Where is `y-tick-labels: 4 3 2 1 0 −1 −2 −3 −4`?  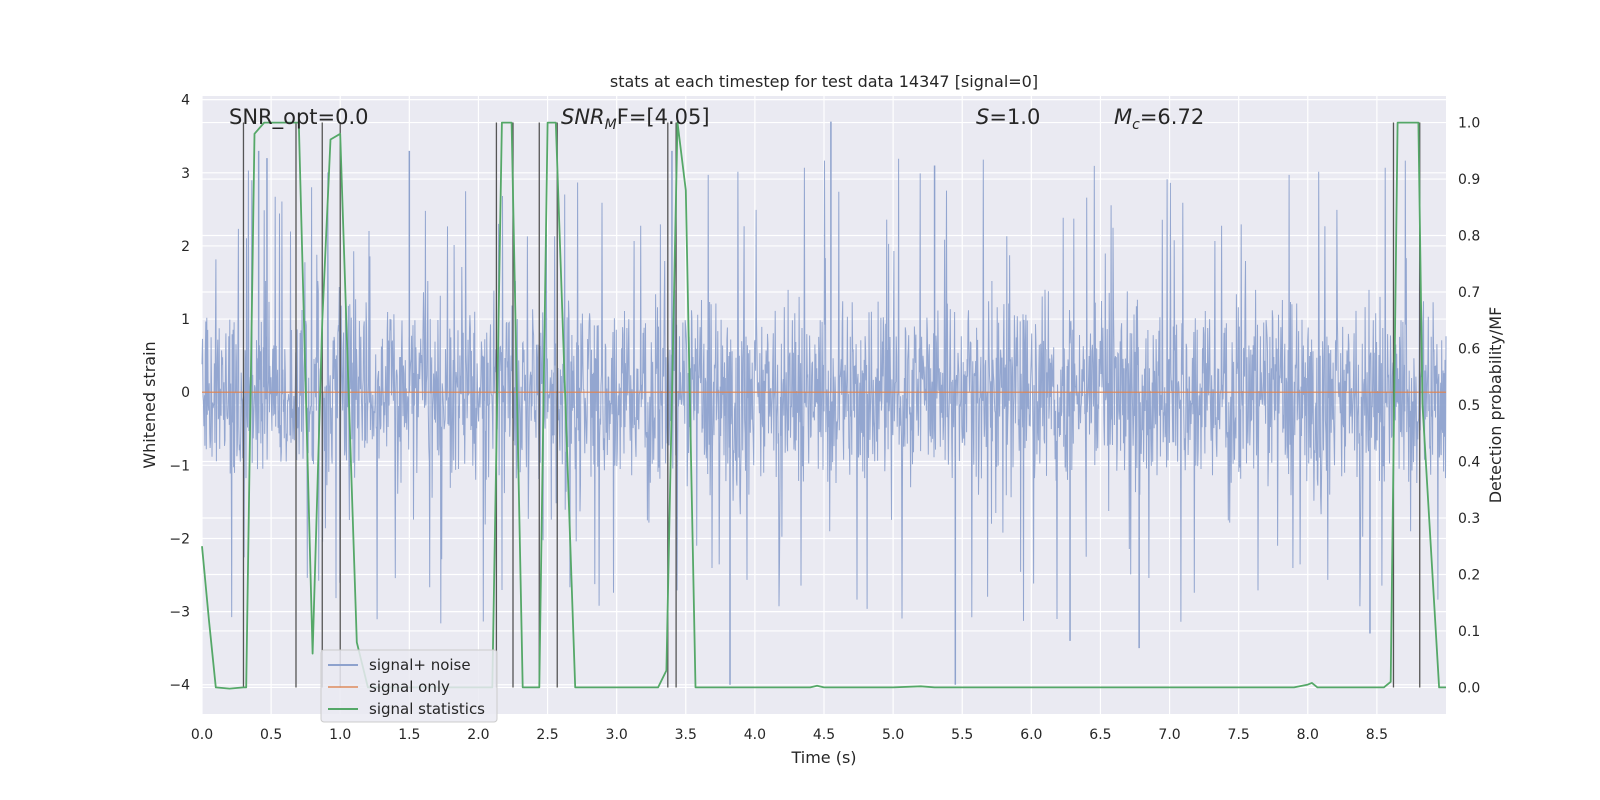 y-tick-labels: 4 3 2 1 0 −1 −2 −3 −4 is located at coordinates (179, 393).